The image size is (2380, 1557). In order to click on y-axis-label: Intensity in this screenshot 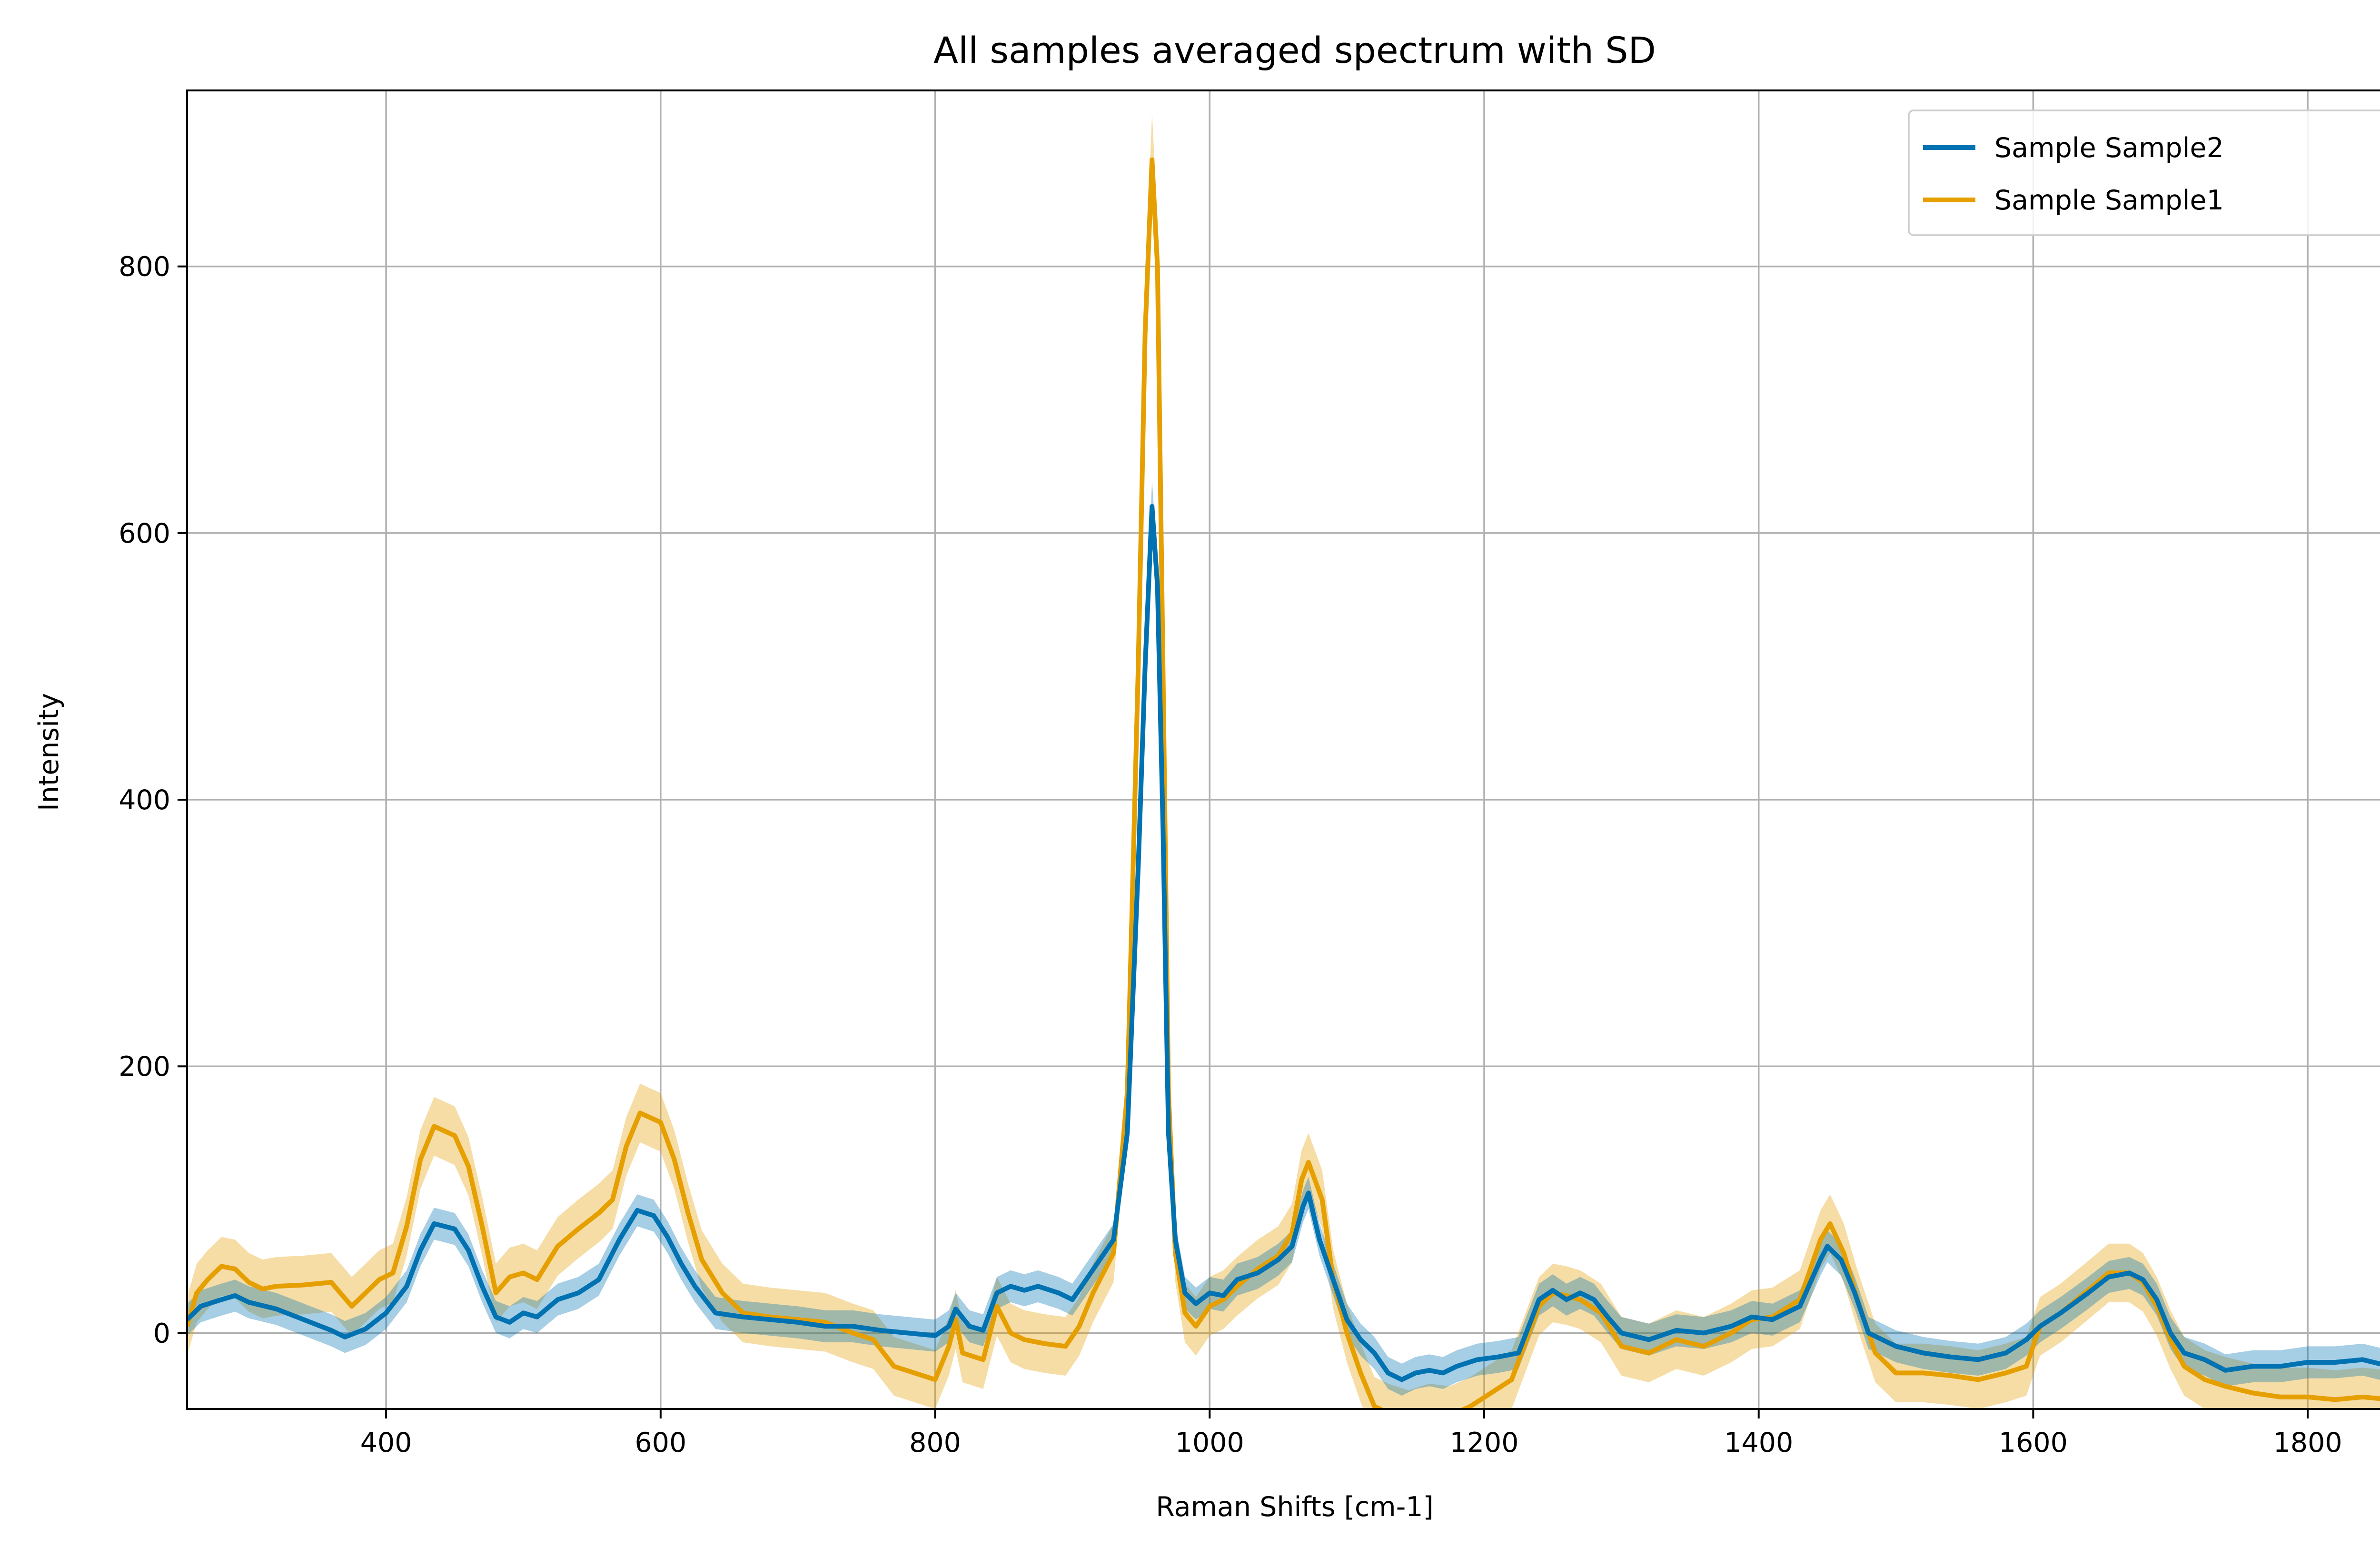, I will do `click(49, 752)`.